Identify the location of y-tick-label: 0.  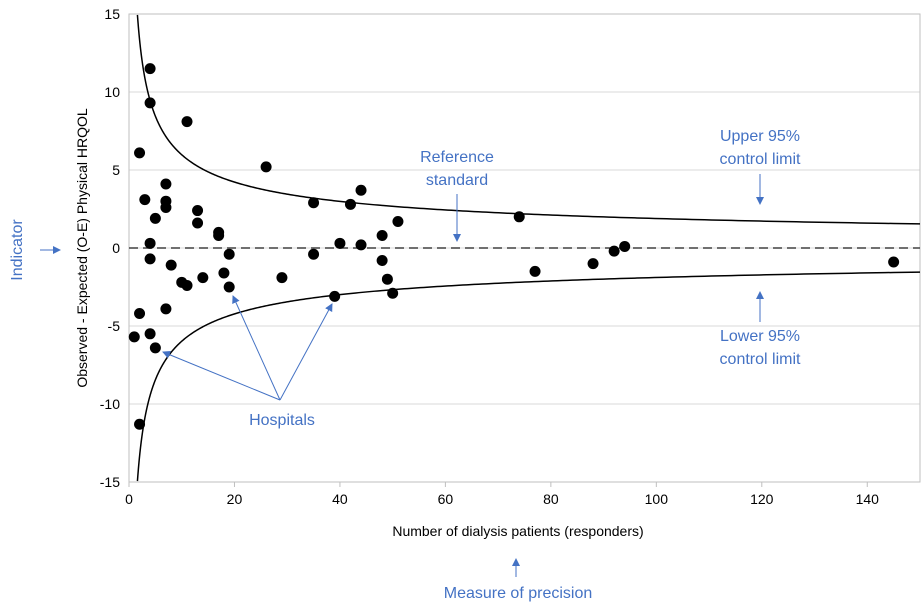
(116, 248).